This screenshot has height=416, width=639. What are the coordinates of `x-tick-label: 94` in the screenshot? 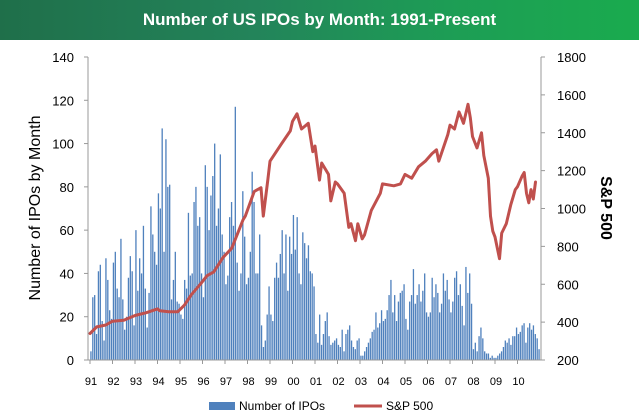 It's located at (158, 382).